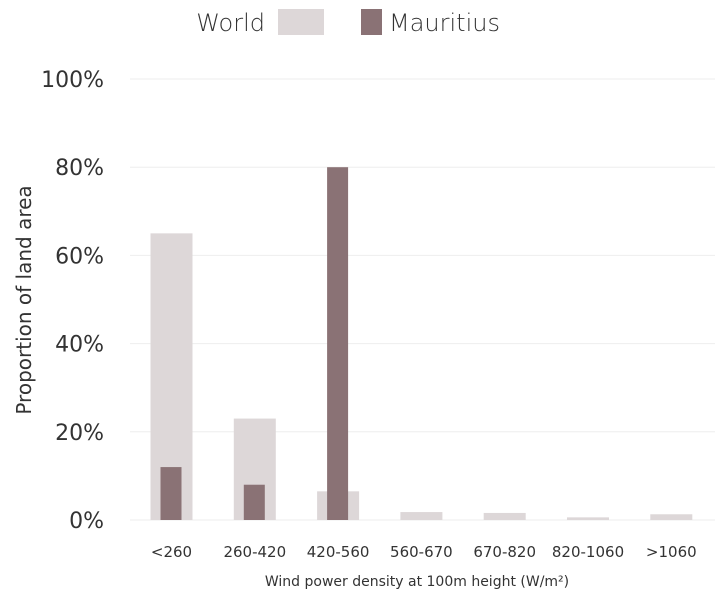  I want to click on legend-swatch-world, so click(301, 22).